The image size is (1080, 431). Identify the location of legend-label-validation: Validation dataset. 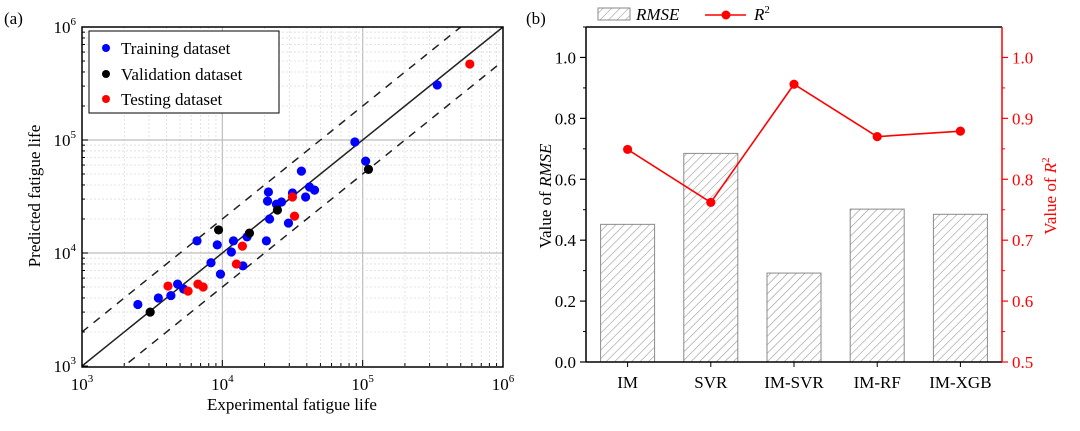
(182, 74).